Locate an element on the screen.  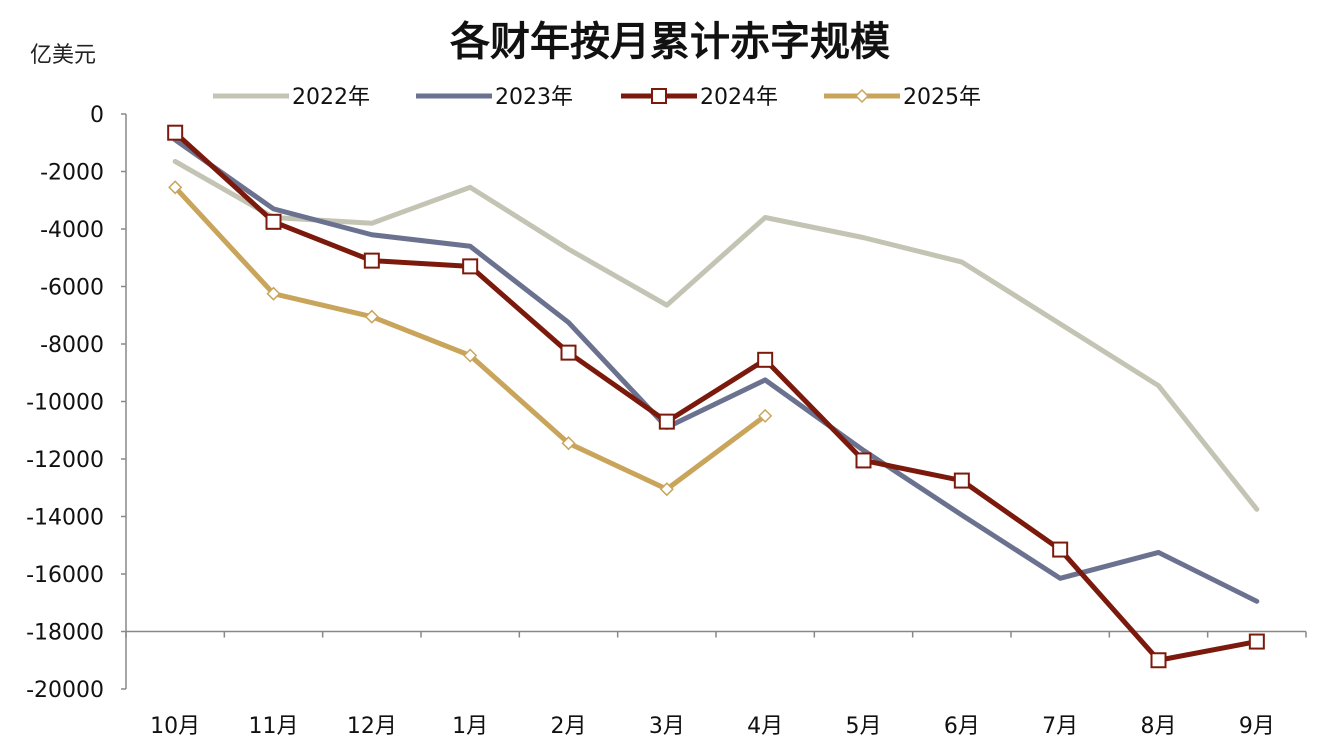
x-tick-label: 7月 is located at coordinates (1060, 726).